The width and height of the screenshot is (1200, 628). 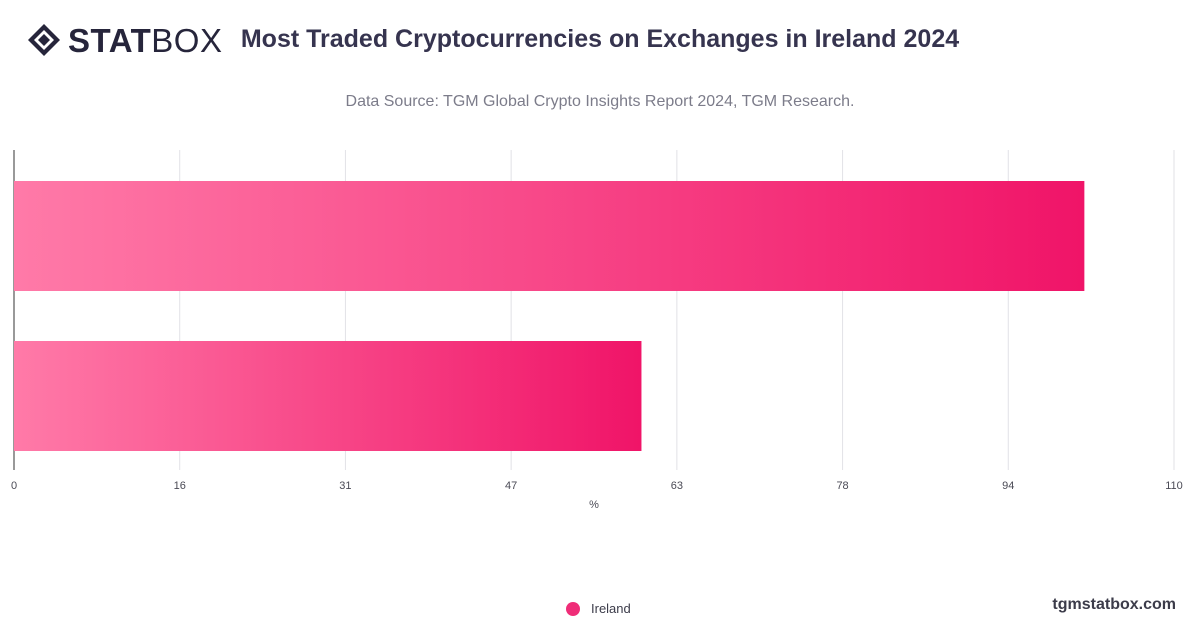 What do you see at coordinates (573, 608) in the screenshot?
I see `legend-marker` at bounding box center [573, 608].